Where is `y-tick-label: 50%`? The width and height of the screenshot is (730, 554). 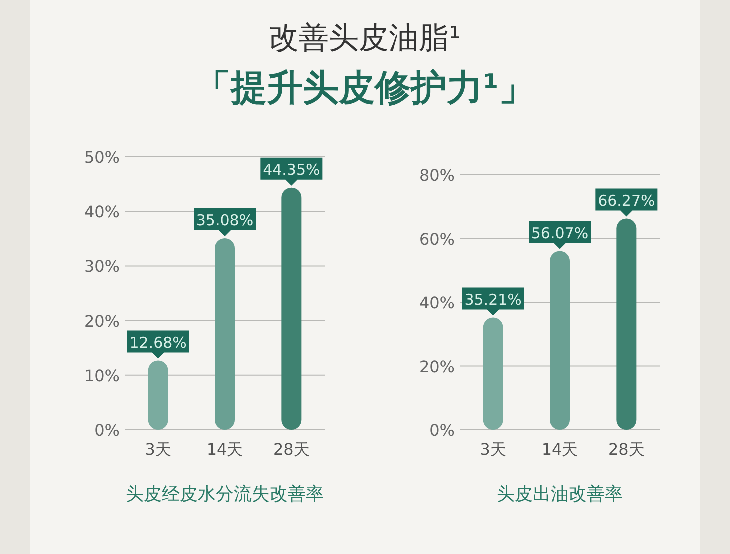
y-tick-label: 50% is located at coordinates (102, 157).